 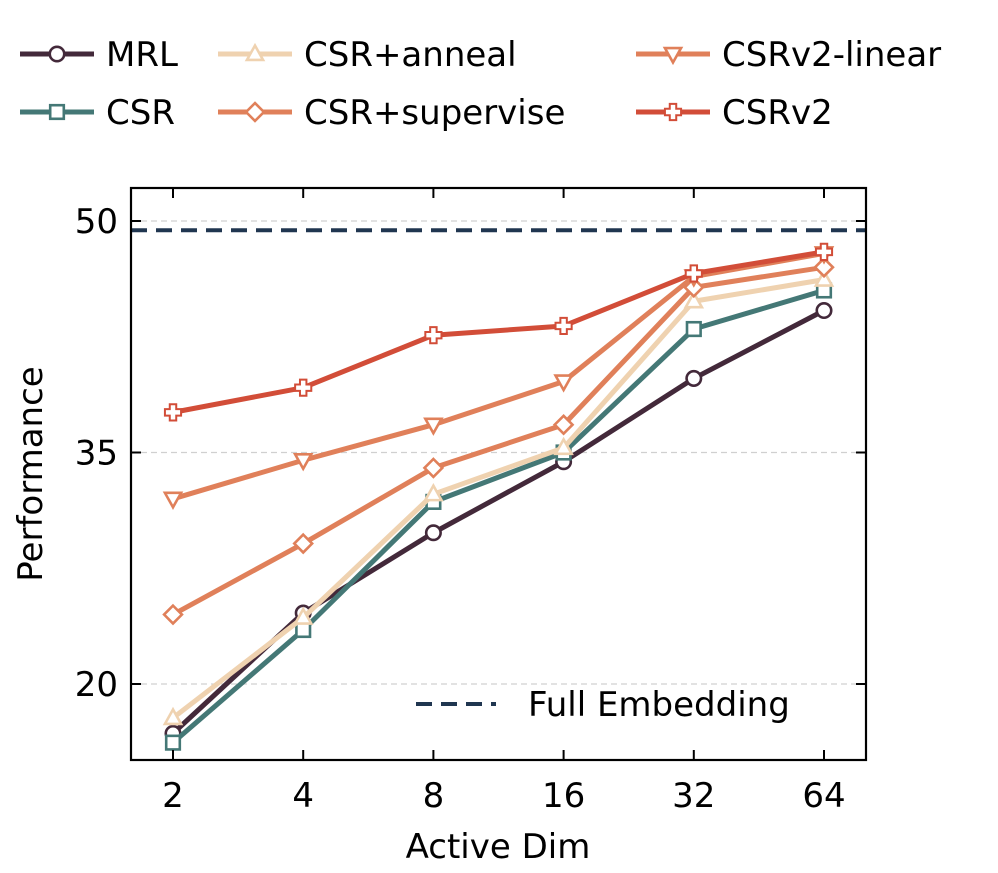 I want to click on reference-legend: Full Embedding, so click(x=603, y=705).